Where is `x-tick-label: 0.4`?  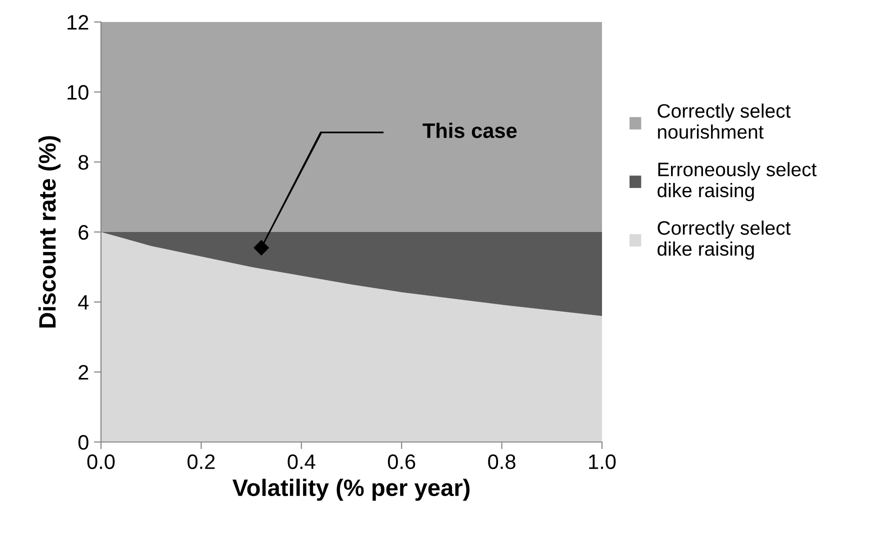 x-tick-label: 0.4 is located at coordinates (302, 462).